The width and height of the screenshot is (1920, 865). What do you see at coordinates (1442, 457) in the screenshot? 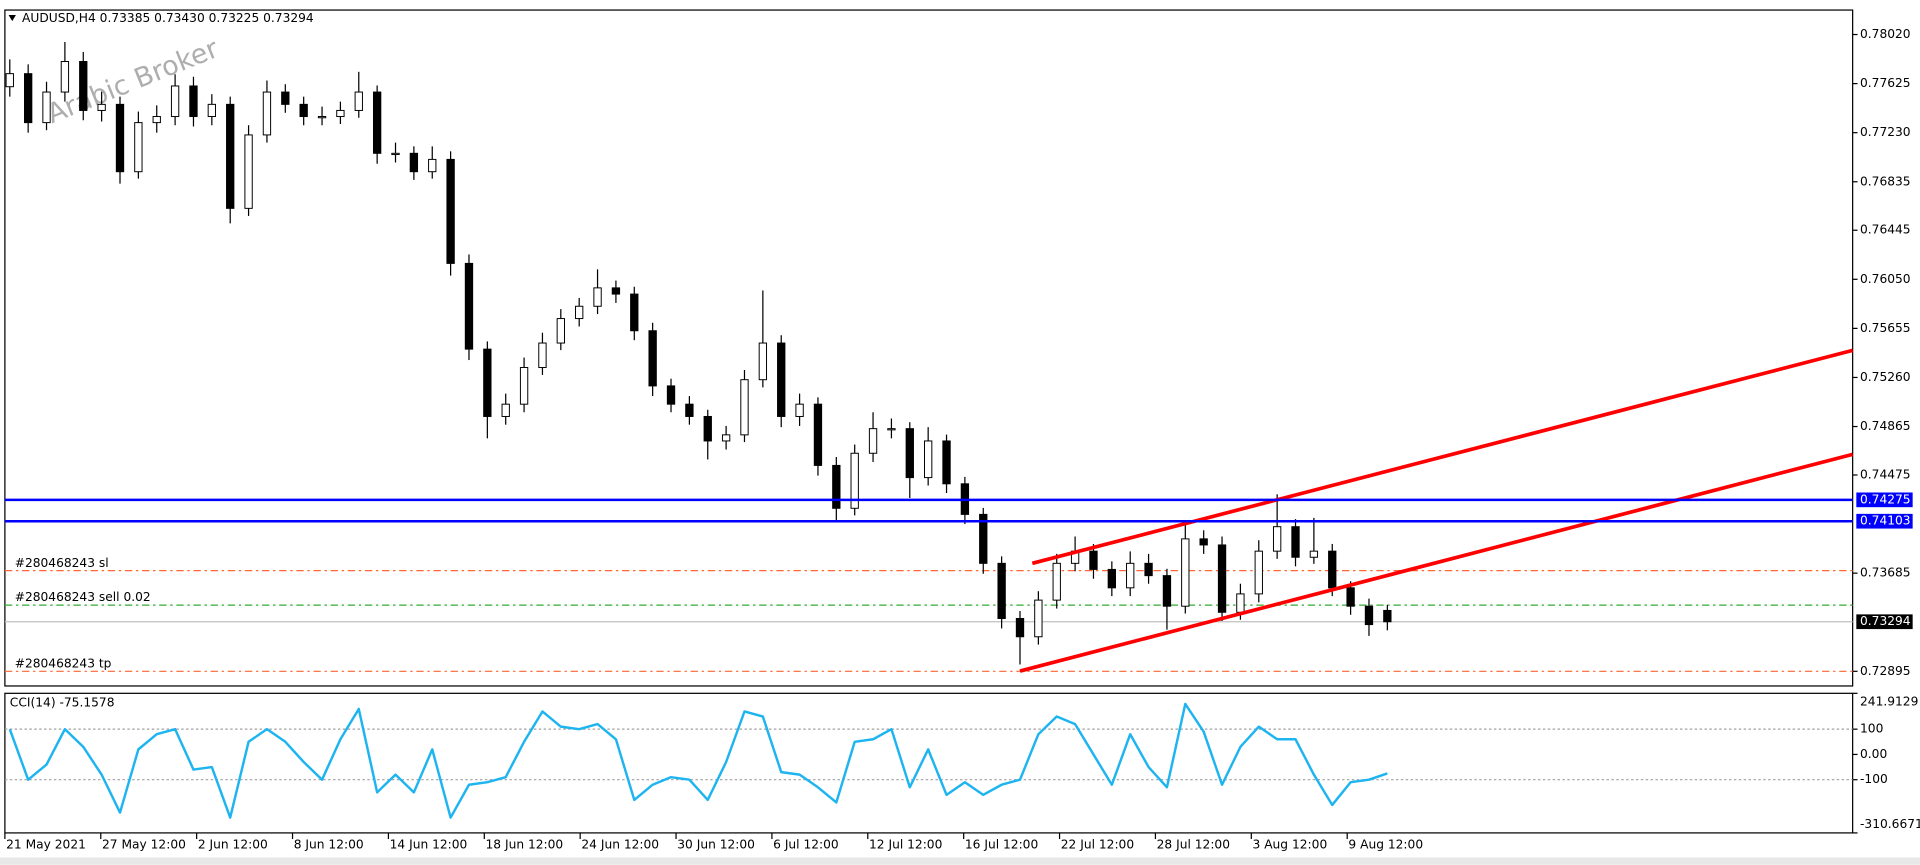
I see `trend-line` at bounding box center [1442, 457].